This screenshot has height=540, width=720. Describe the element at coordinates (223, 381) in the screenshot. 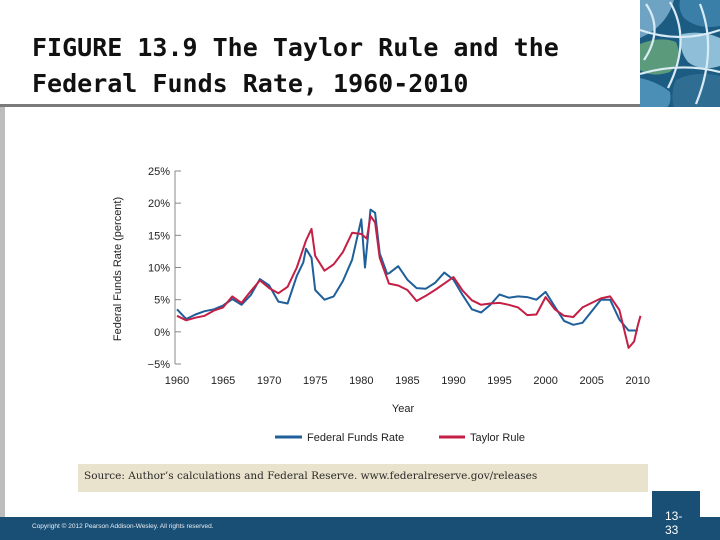

I see `x-tick-label: 1965` at that location.